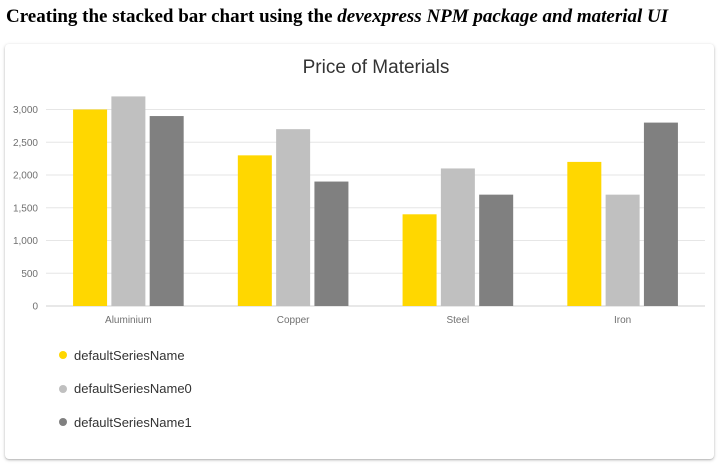 The width and height of the screenshot is (720, 466). I want to click on x-tick-label: Copper, so click(293, 320).